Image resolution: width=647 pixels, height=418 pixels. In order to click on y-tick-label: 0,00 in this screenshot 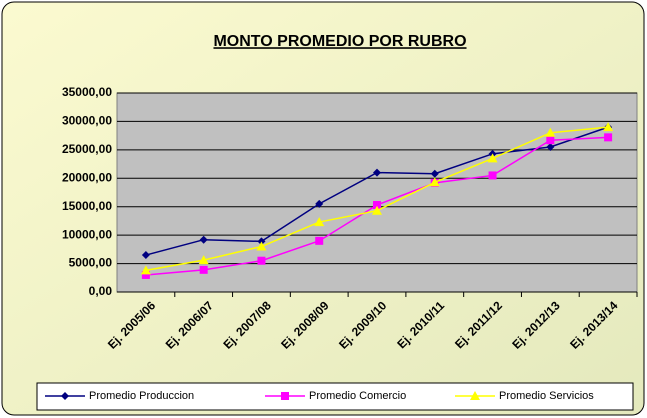, I will do `click(101, 291)`.